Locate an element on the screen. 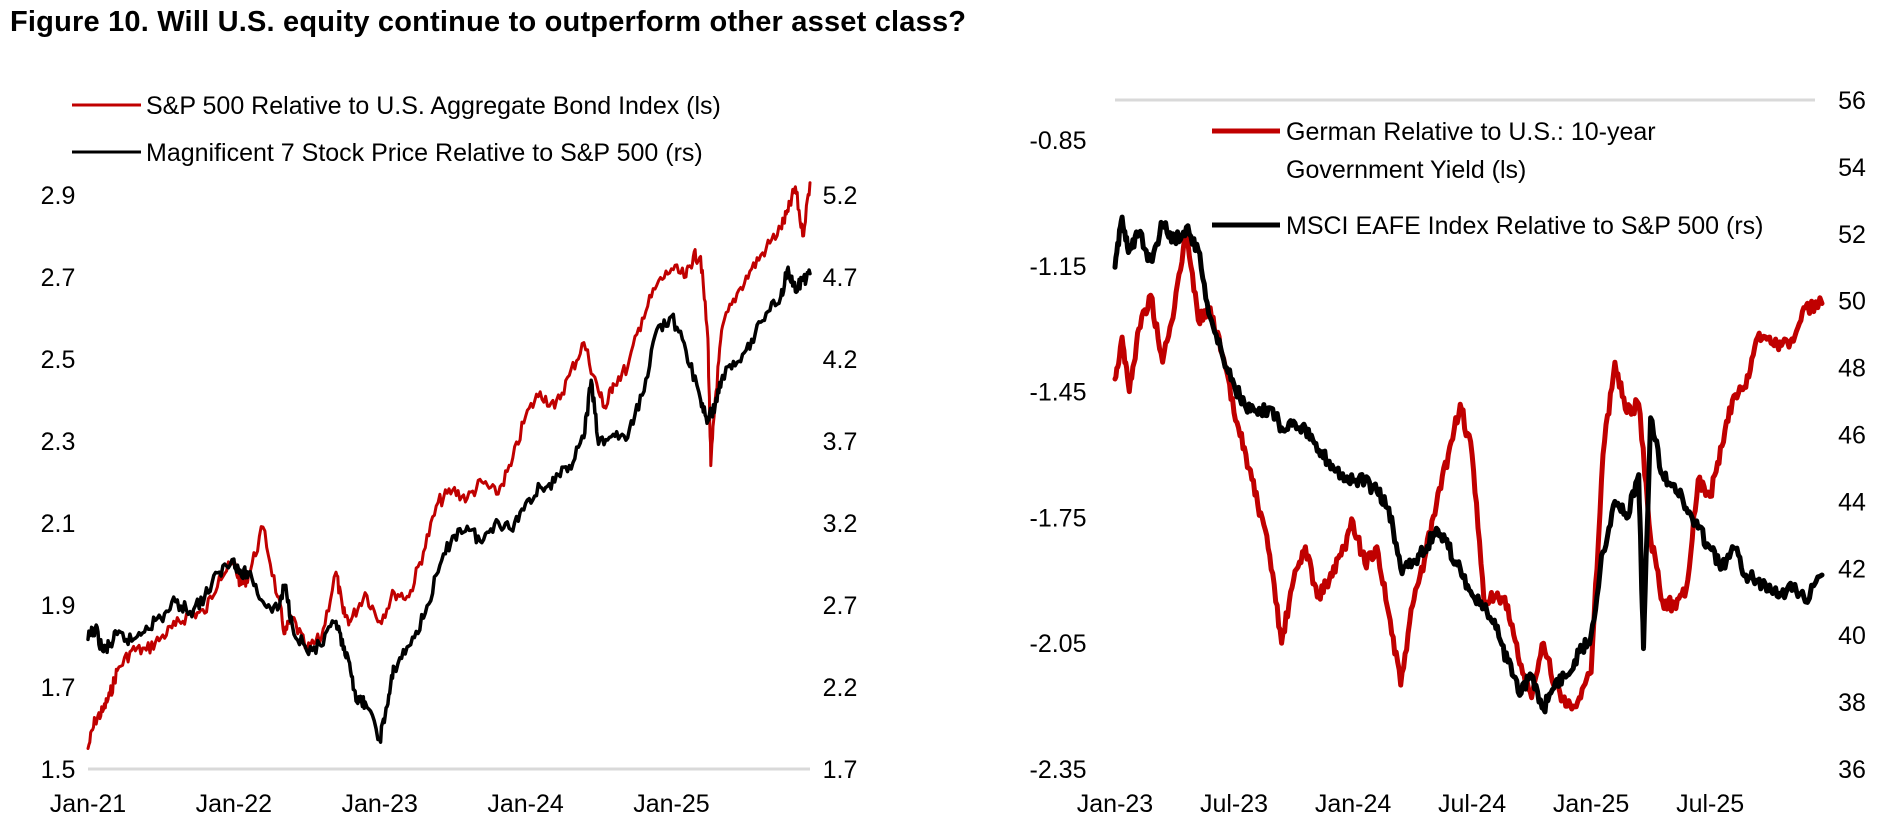 This screenshot has height=838, width=1896. y-left-tick-label: 2.3 is located at coordinates (58, 442).